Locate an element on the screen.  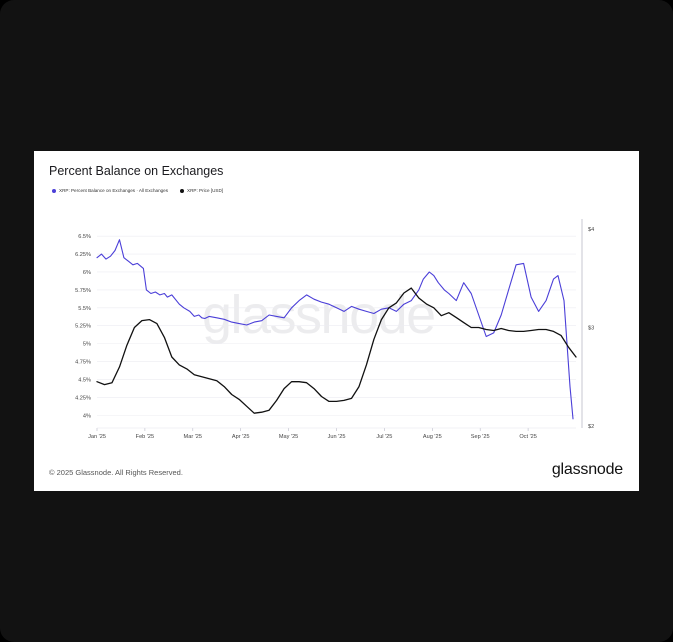
legend-label-price: XRP: Price [USD] is located at coordinates (205, 190).